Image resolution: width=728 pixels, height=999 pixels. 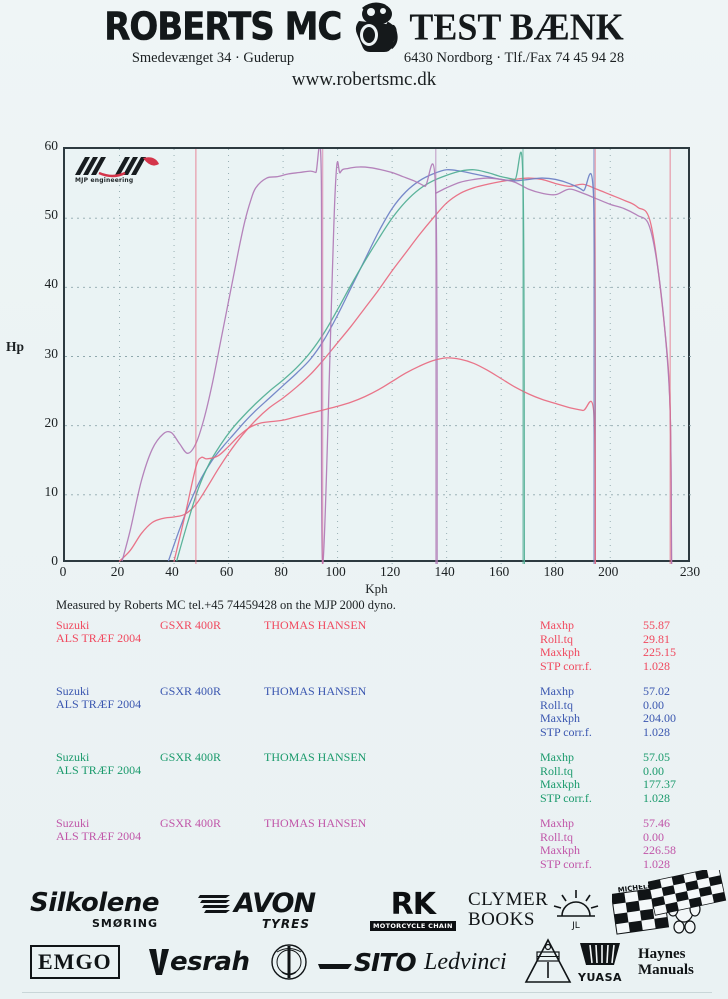 I want to click on sponsor-avon: AVON TYRES, so click(x=257, y=910).